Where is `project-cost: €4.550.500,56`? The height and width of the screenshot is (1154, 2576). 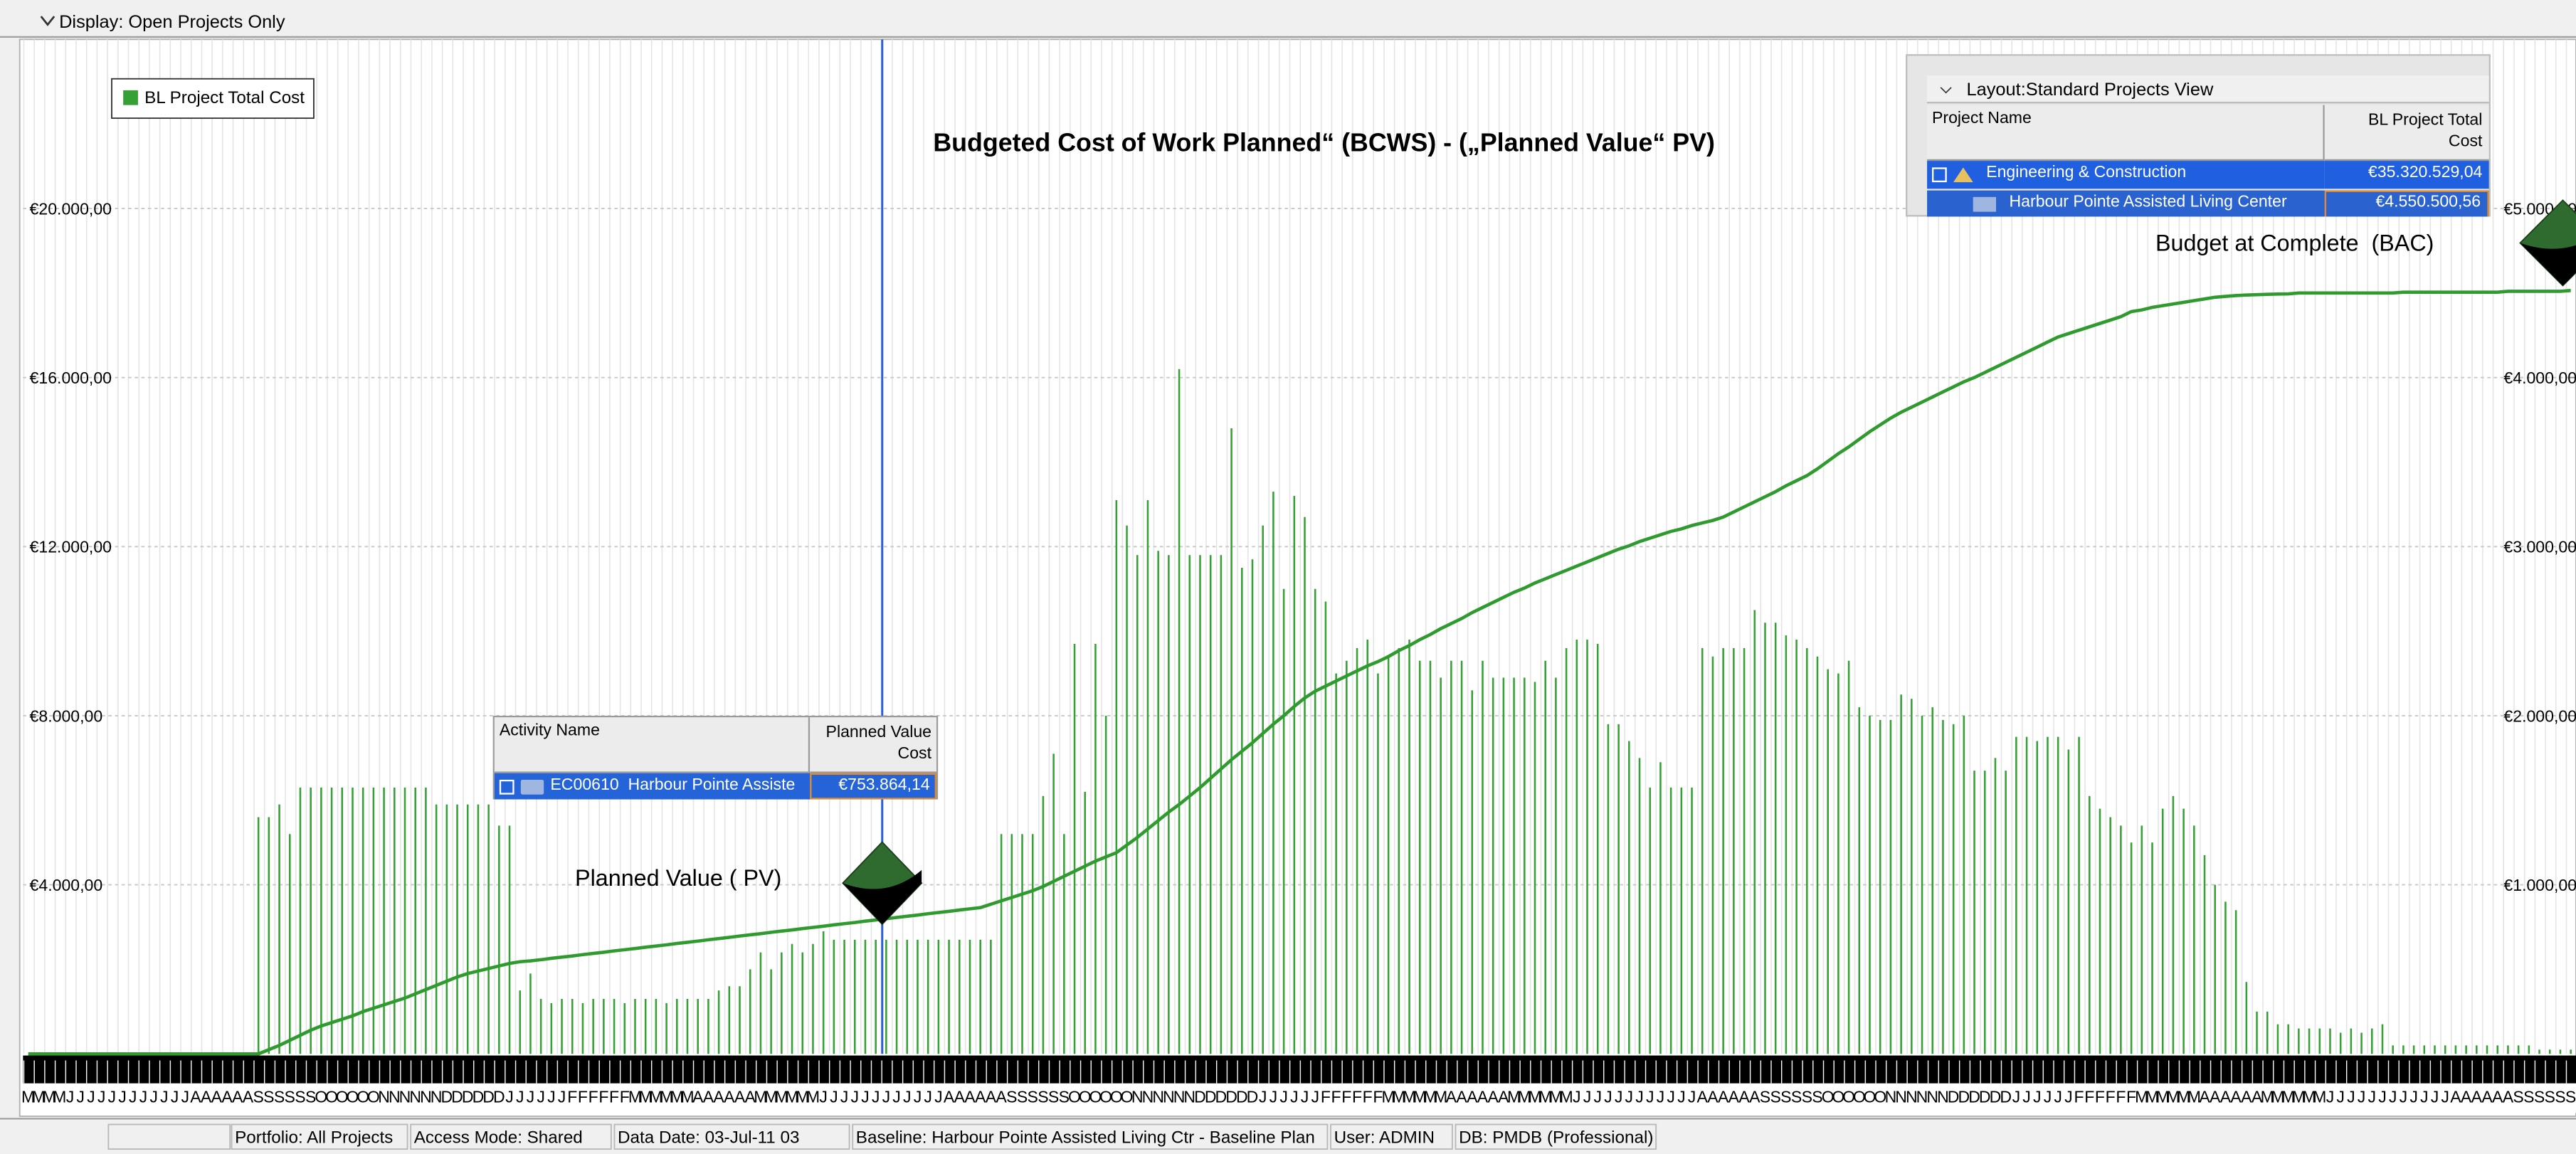
project-cost: €4.550.500,56 is located at coordinates (2406, 203).